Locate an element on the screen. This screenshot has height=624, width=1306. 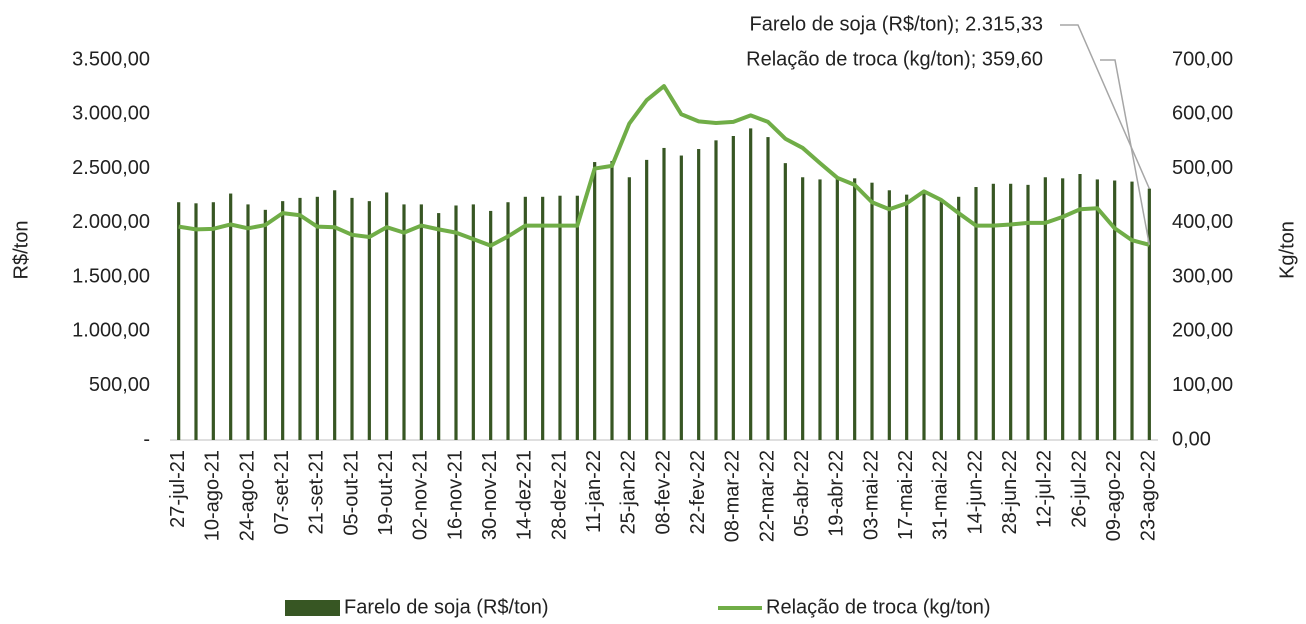
x-tick-label: 26-jul-22 is located at coordinates (1079, 489).